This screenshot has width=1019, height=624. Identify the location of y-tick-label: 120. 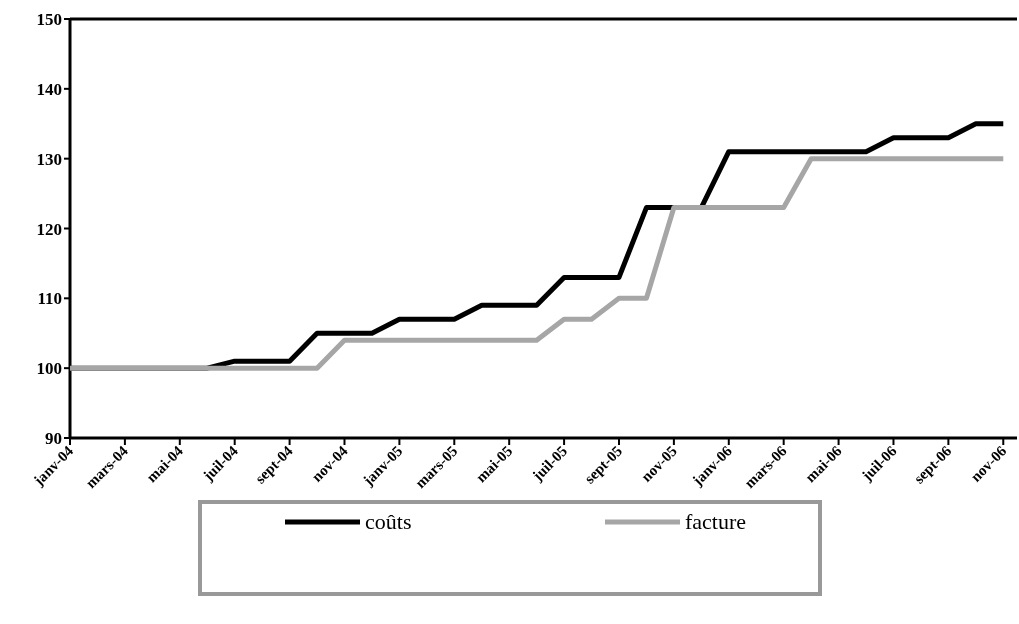
(49, 229).